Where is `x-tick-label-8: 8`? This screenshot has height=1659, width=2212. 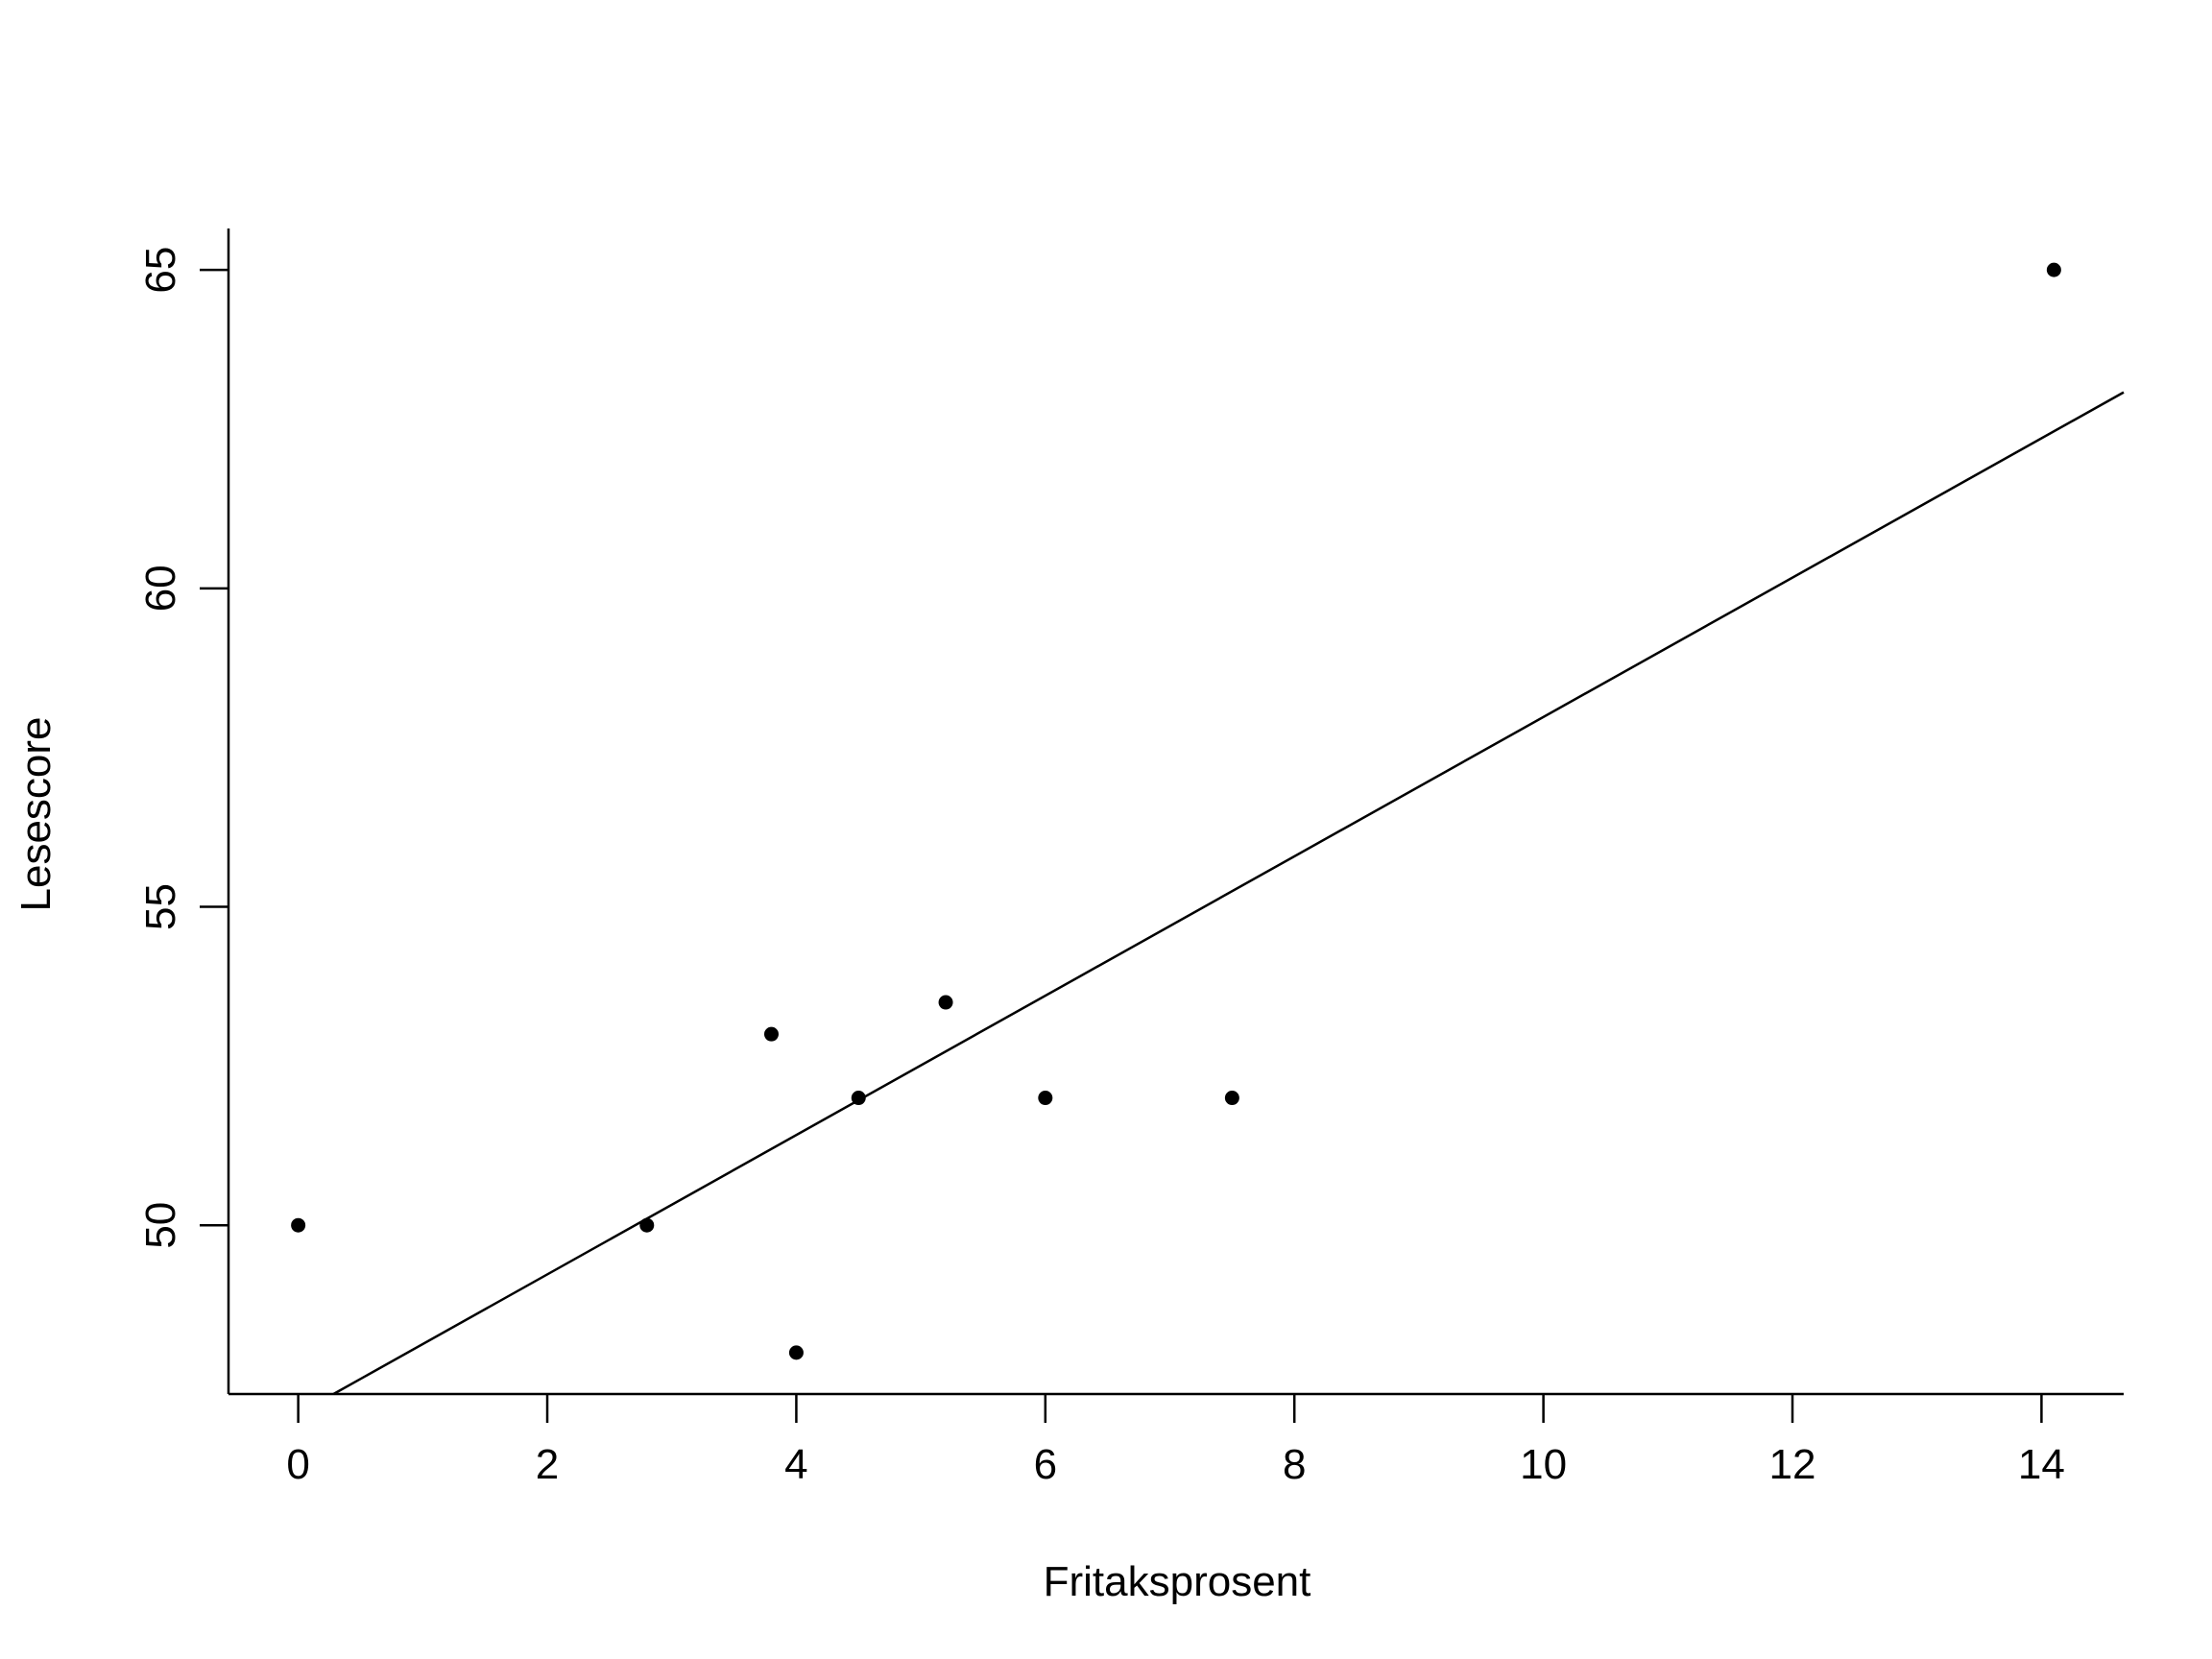
x-tick-label-8: 8 is located at coordinates (1294, 1465).